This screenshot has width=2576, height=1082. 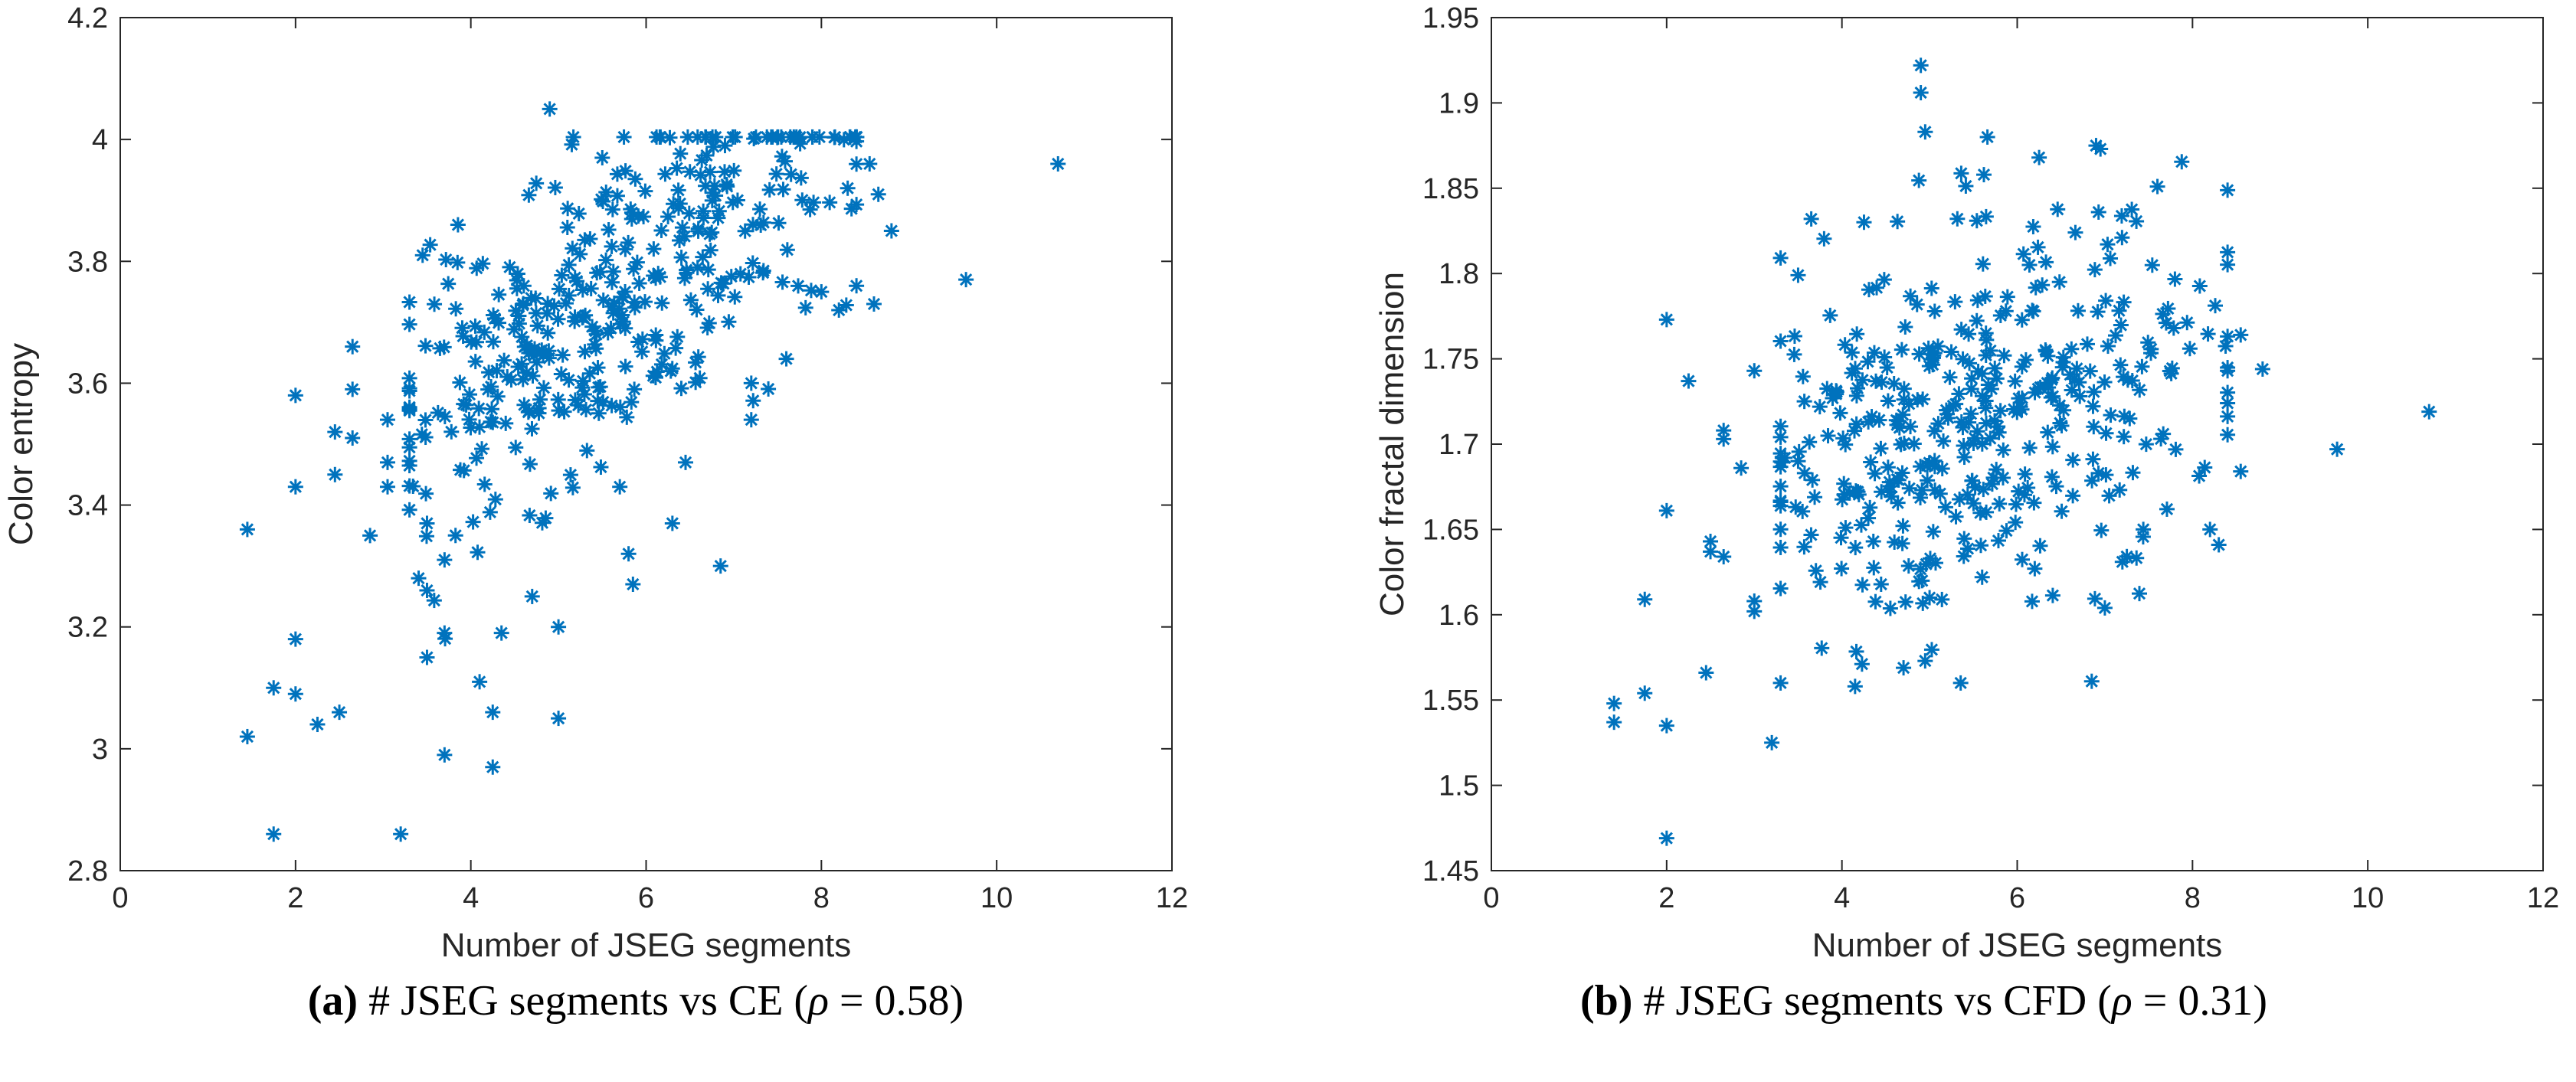 I want to click on x-tick-label-b: 8, so click(x=2193, y=898).